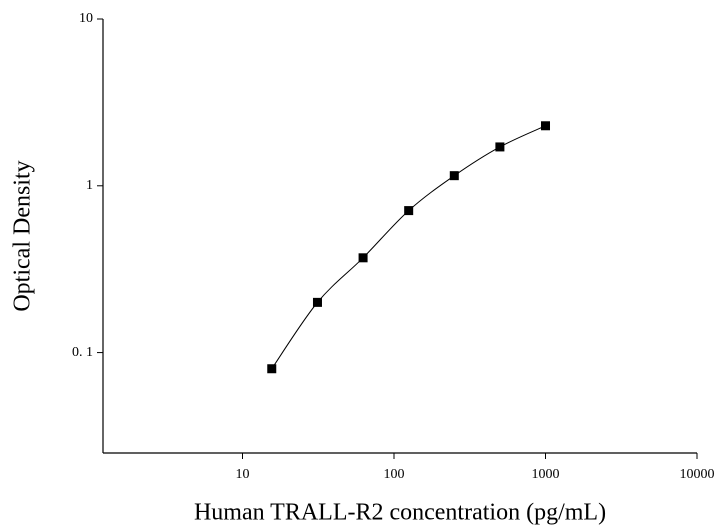  Describe the element at coordinates (546, 474) in the screenshot. I see `x-tick-label: 1000` at that location.